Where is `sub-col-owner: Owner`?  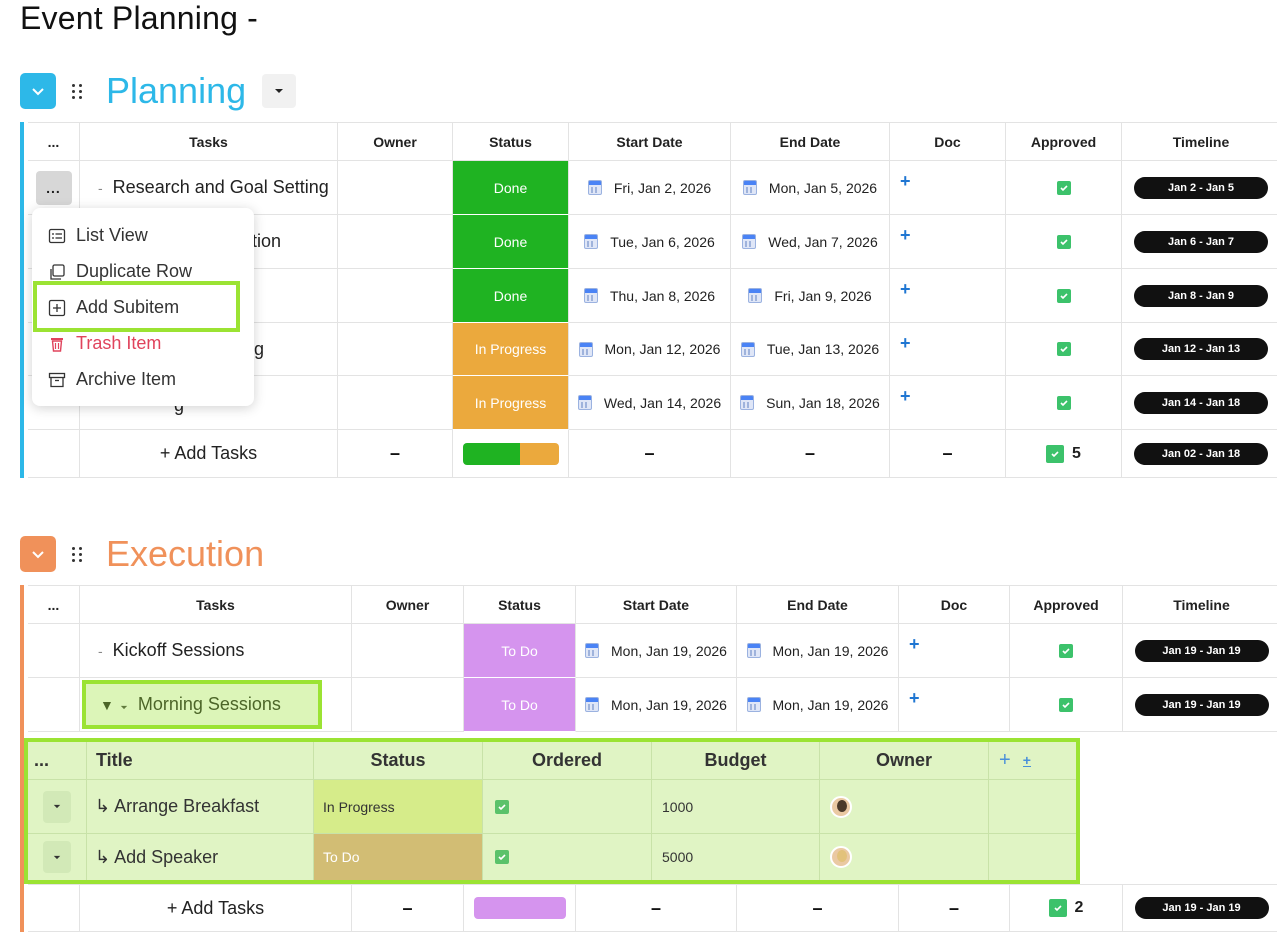
sub-col-owner: Owner is located at coordinates (904, 761).